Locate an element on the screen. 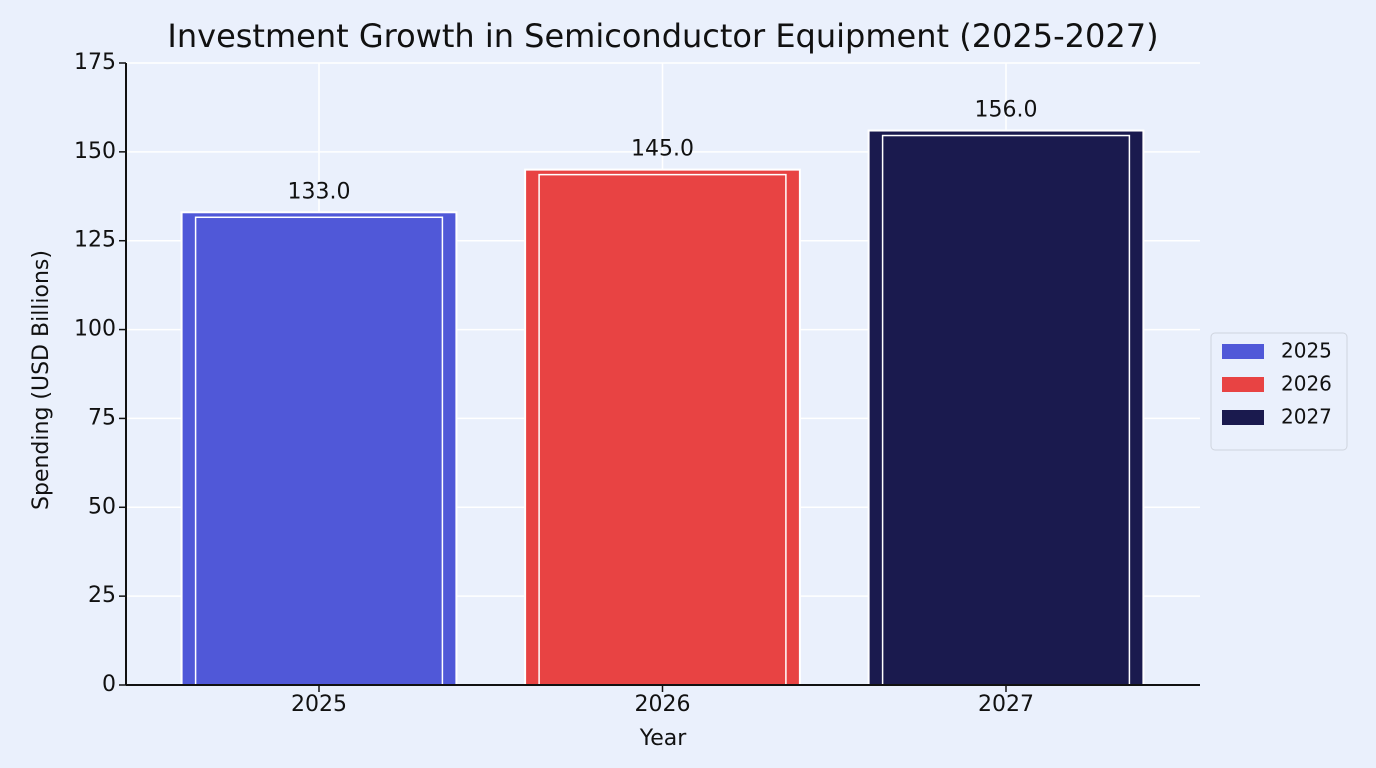 The height and width of the screenshot is (768, 1376). y-tick-label: 100 is located at coordinates (95, 329).